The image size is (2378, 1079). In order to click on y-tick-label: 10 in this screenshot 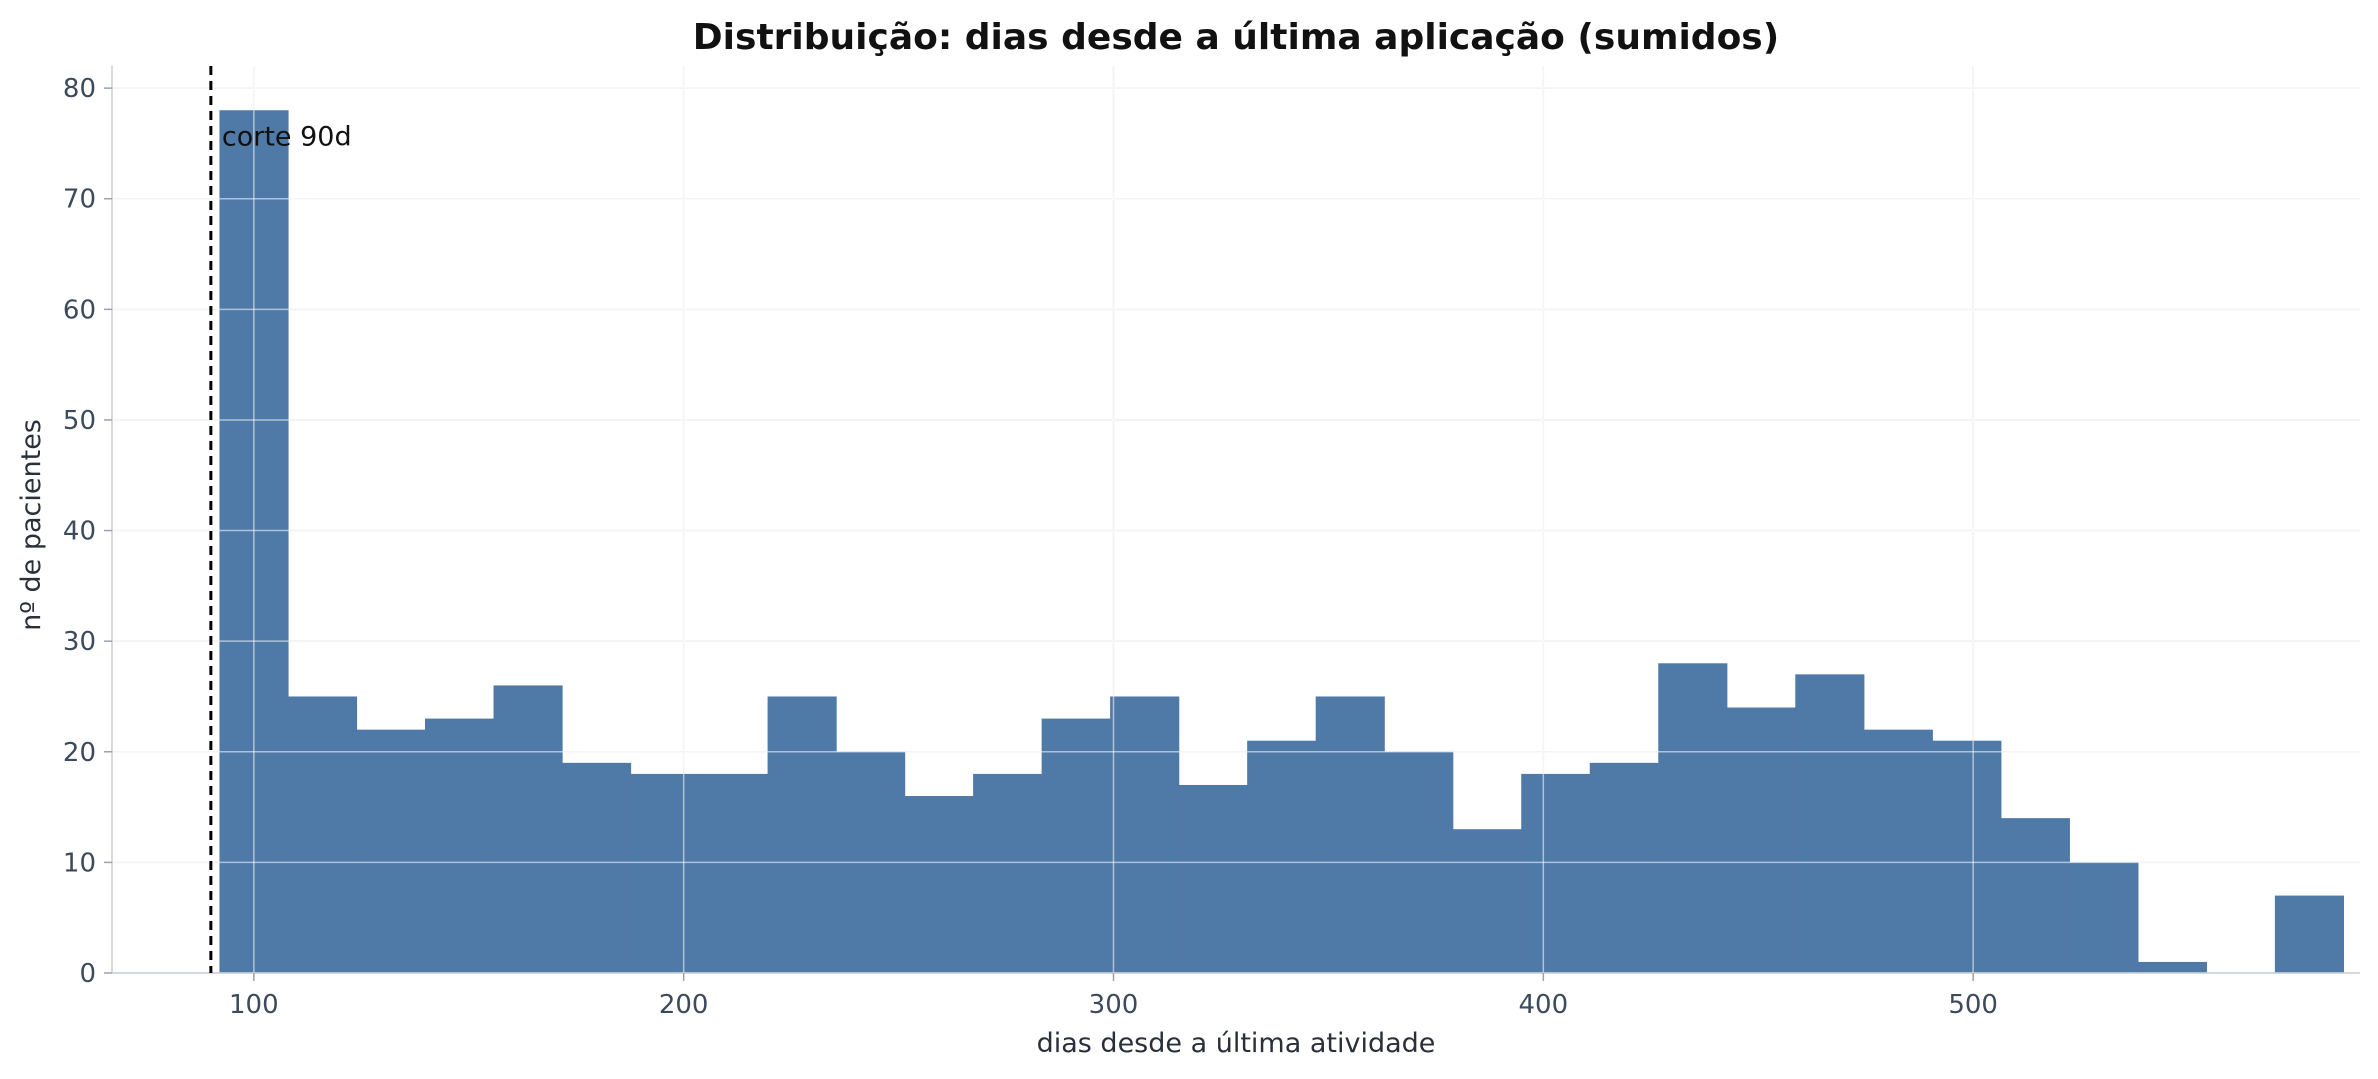, I will do `click(79, 863)`.